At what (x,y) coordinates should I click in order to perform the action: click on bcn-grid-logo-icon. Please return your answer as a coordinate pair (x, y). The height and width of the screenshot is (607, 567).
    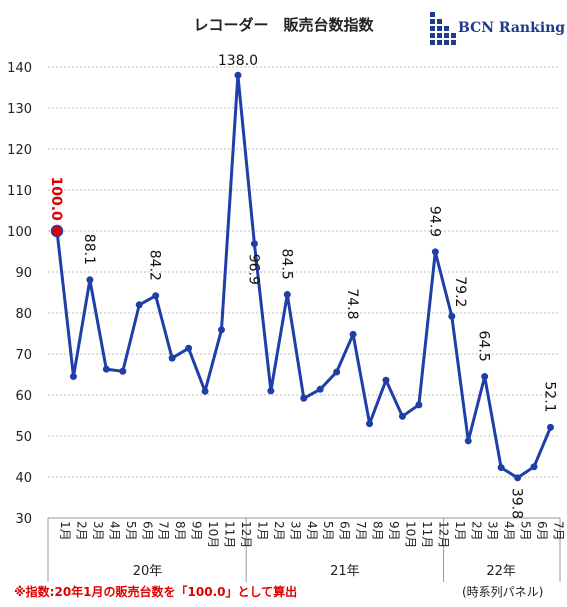
    Looking at the image, I should click on (443, 28).